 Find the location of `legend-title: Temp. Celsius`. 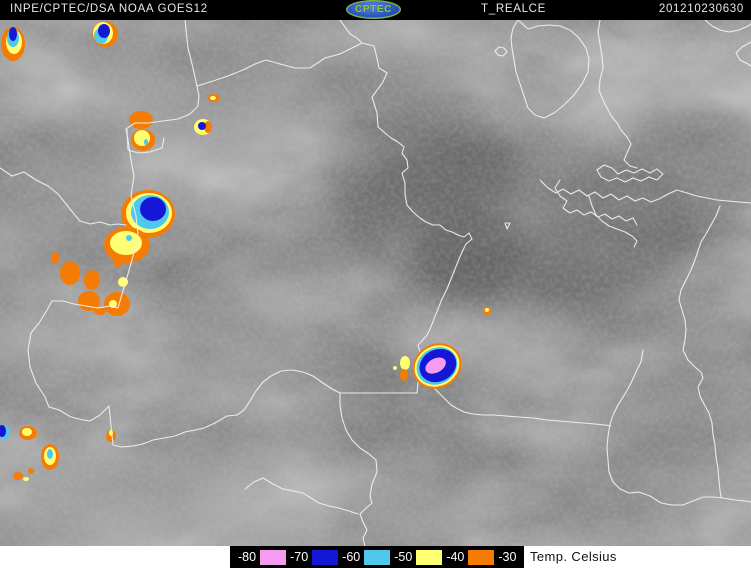

legend-title: Temp. Celsius is located at coordinates (573, 556).